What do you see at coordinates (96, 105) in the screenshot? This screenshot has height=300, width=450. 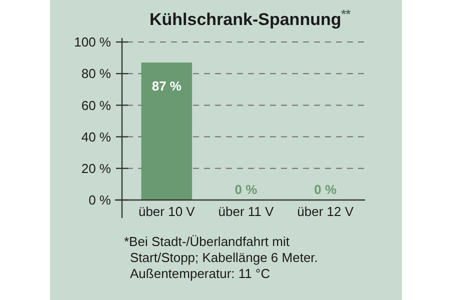 I see `y-tick-label: 60 %` at bounding box center [96, 105].